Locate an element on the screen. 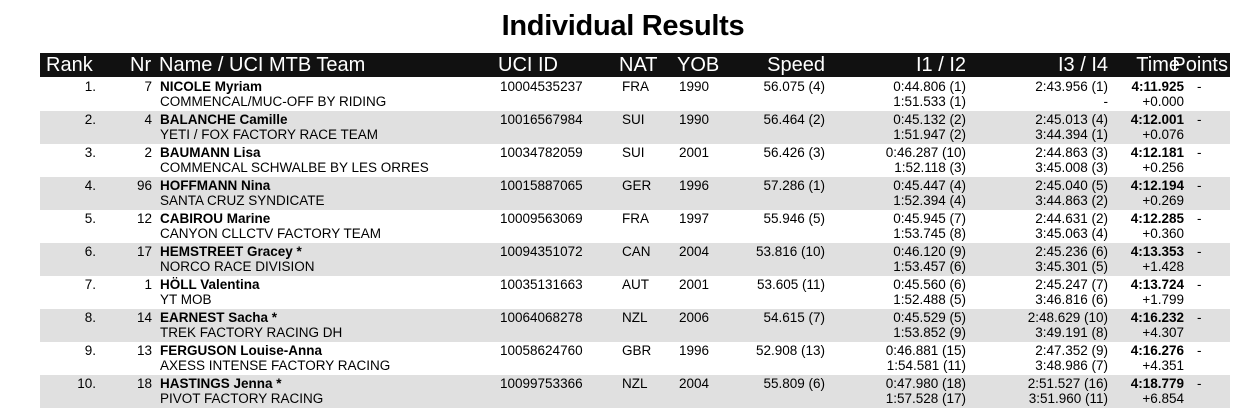 The height and width of the screenshot is (412, 1246). uci-id: 10058624760 is located at coordinates (541, 350).